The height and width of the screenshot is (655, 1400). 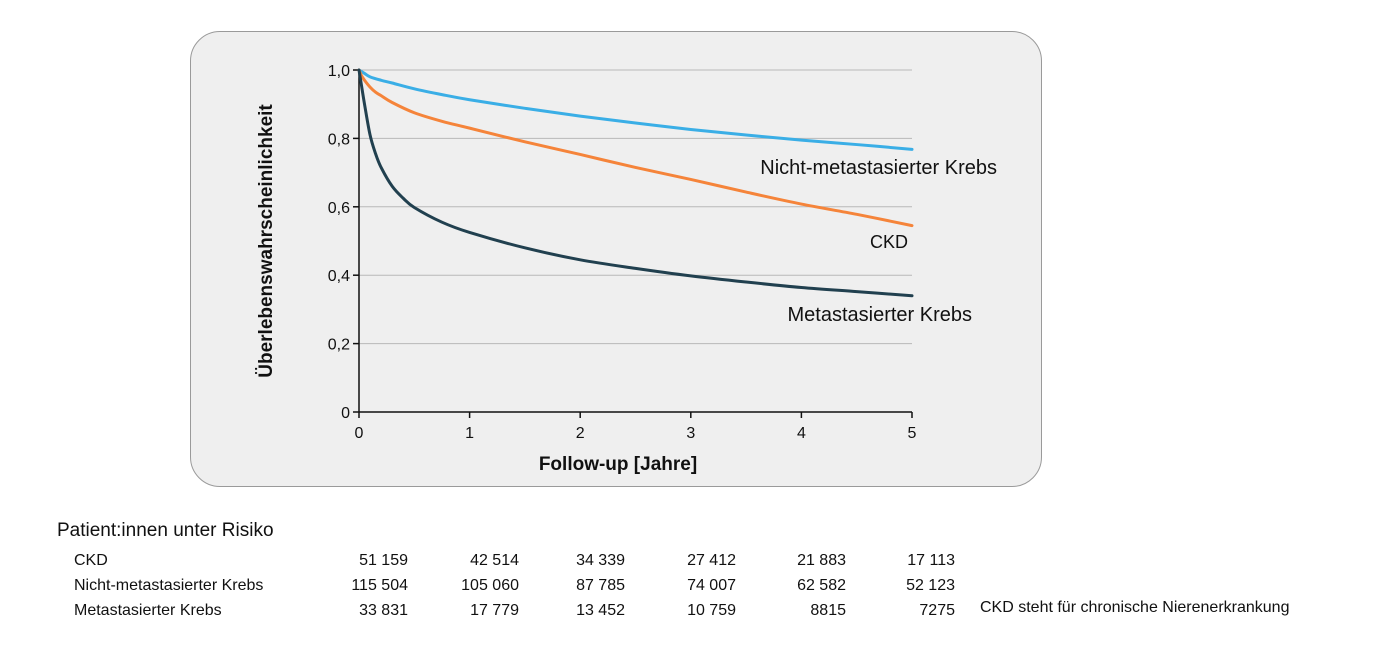 I want to click on y-tick-label: 0,4, so click(x=339, y=276).